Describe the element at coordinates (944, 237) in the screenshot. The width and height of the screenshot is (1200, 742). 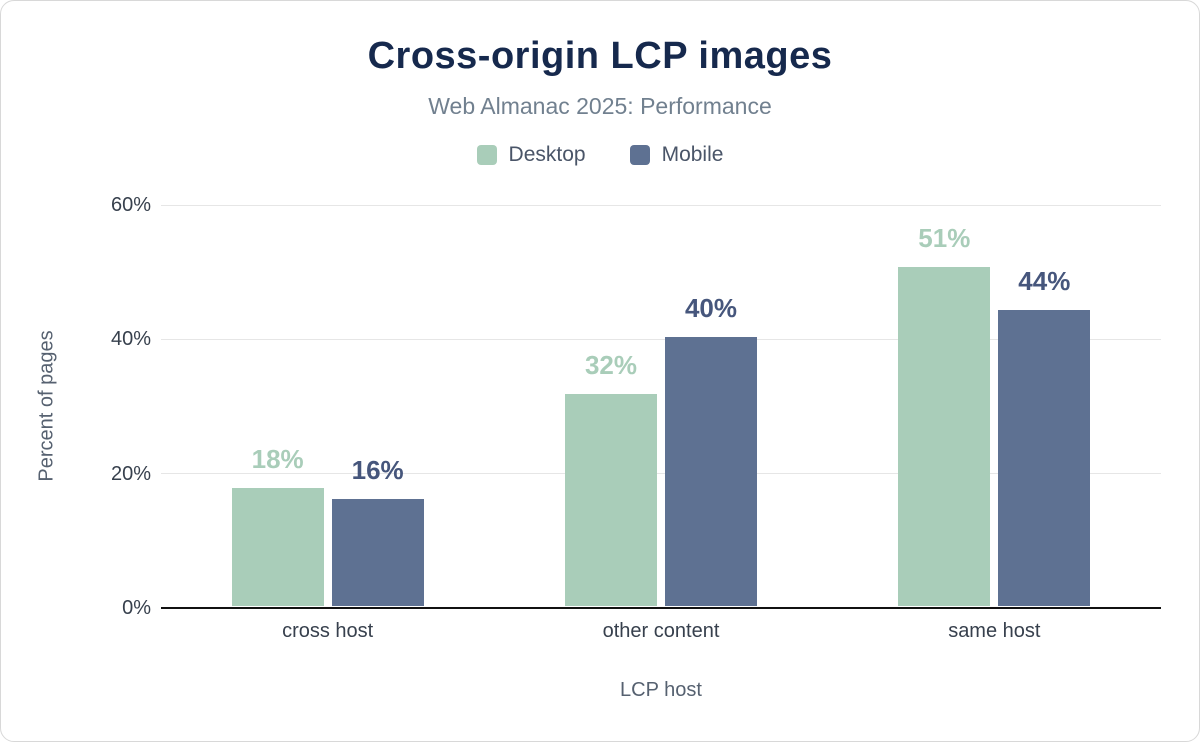
I see `bar-label-desktop-same-host: 51%` at that location.